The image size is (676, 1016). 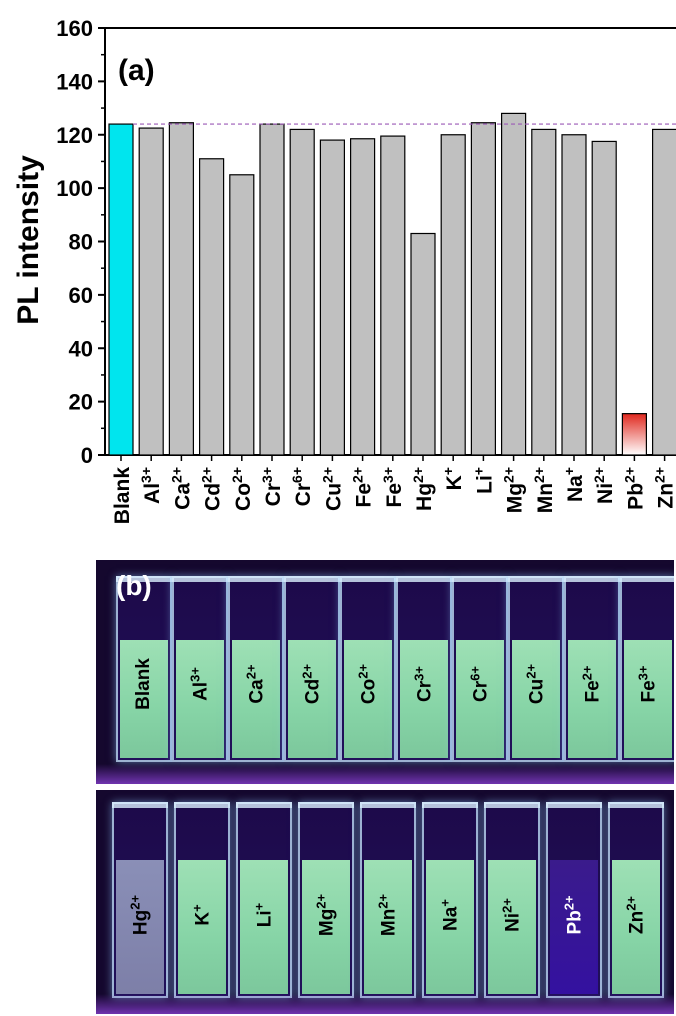 What do you see at coordinates (181, 289) in the screenshot?
I see `bar-ca-2plus` at bounding box center [181, 289].